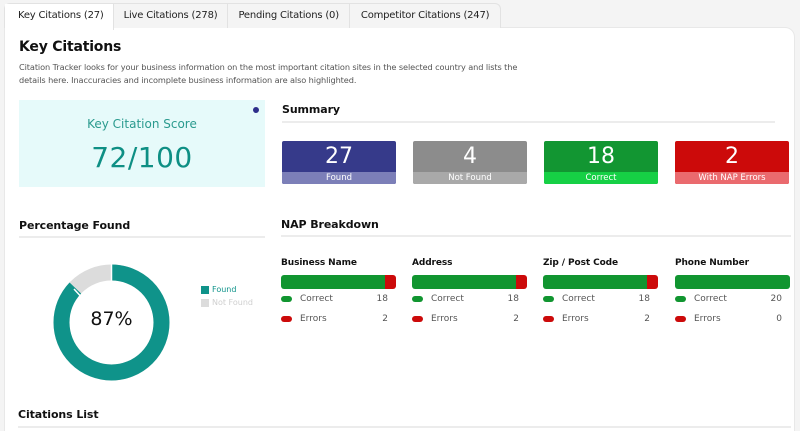  I want to click on nap-column-title: Address, so click(432, 263).